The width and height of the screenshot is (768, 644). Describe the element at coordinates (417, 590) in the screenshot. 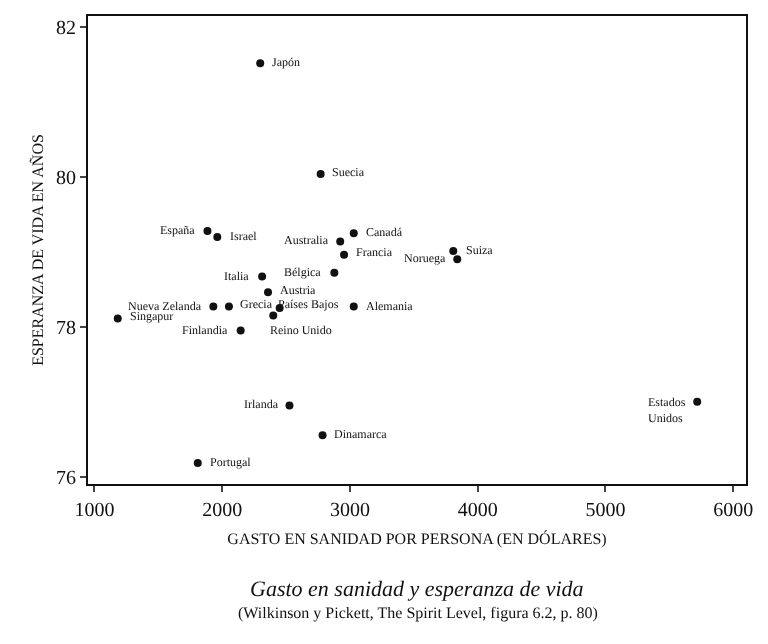

I see `text: Gasto en sanidad y esperanza de vida` at that location.